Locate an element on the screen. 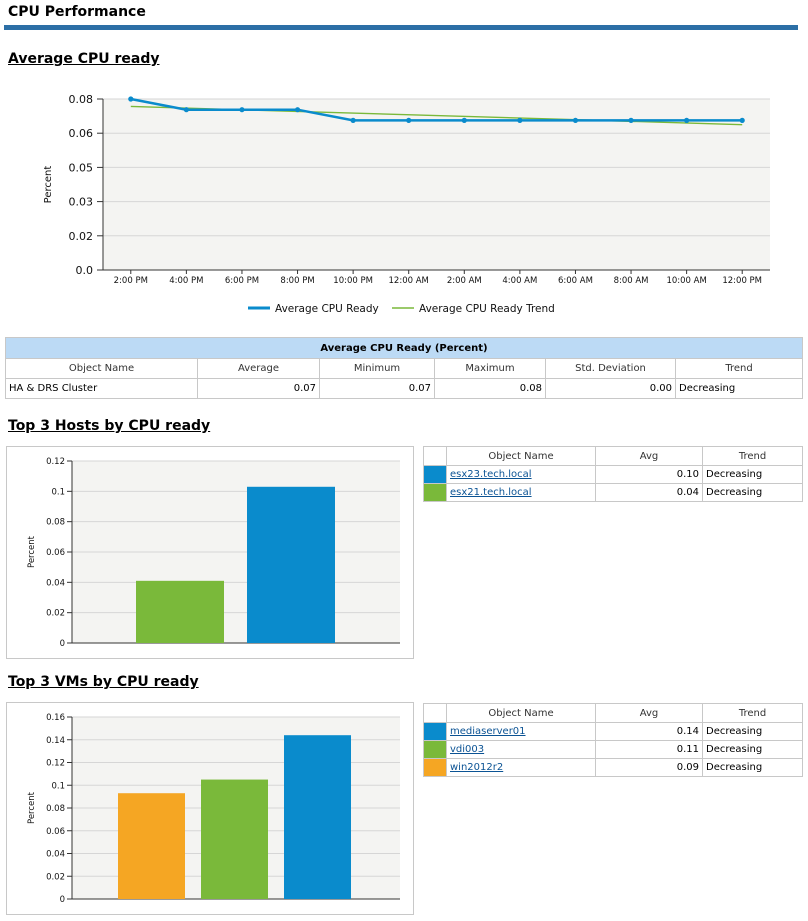  vm-link-win2012r2: win2012r2 is located at coordinates (477, 767).